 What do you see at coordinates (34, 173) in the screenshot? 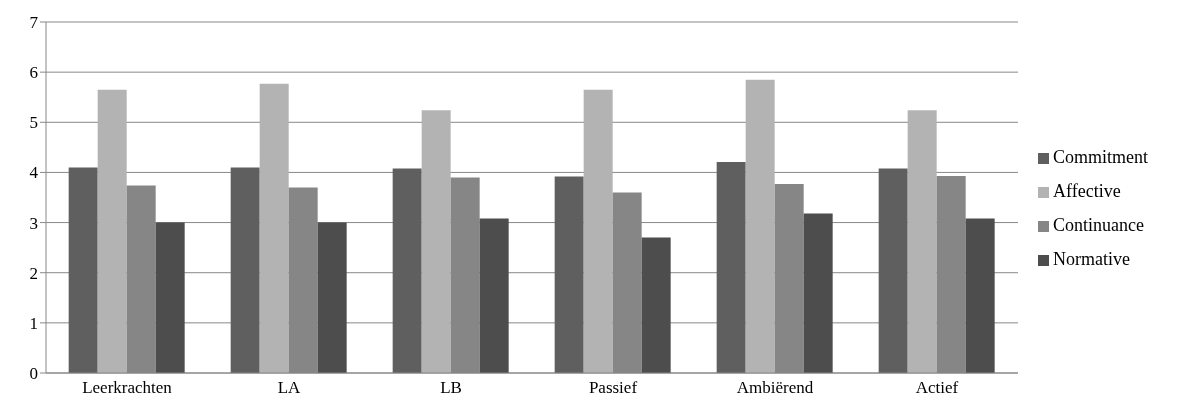
I see `y-tick-label: 4` at bounding box center [34, 173].